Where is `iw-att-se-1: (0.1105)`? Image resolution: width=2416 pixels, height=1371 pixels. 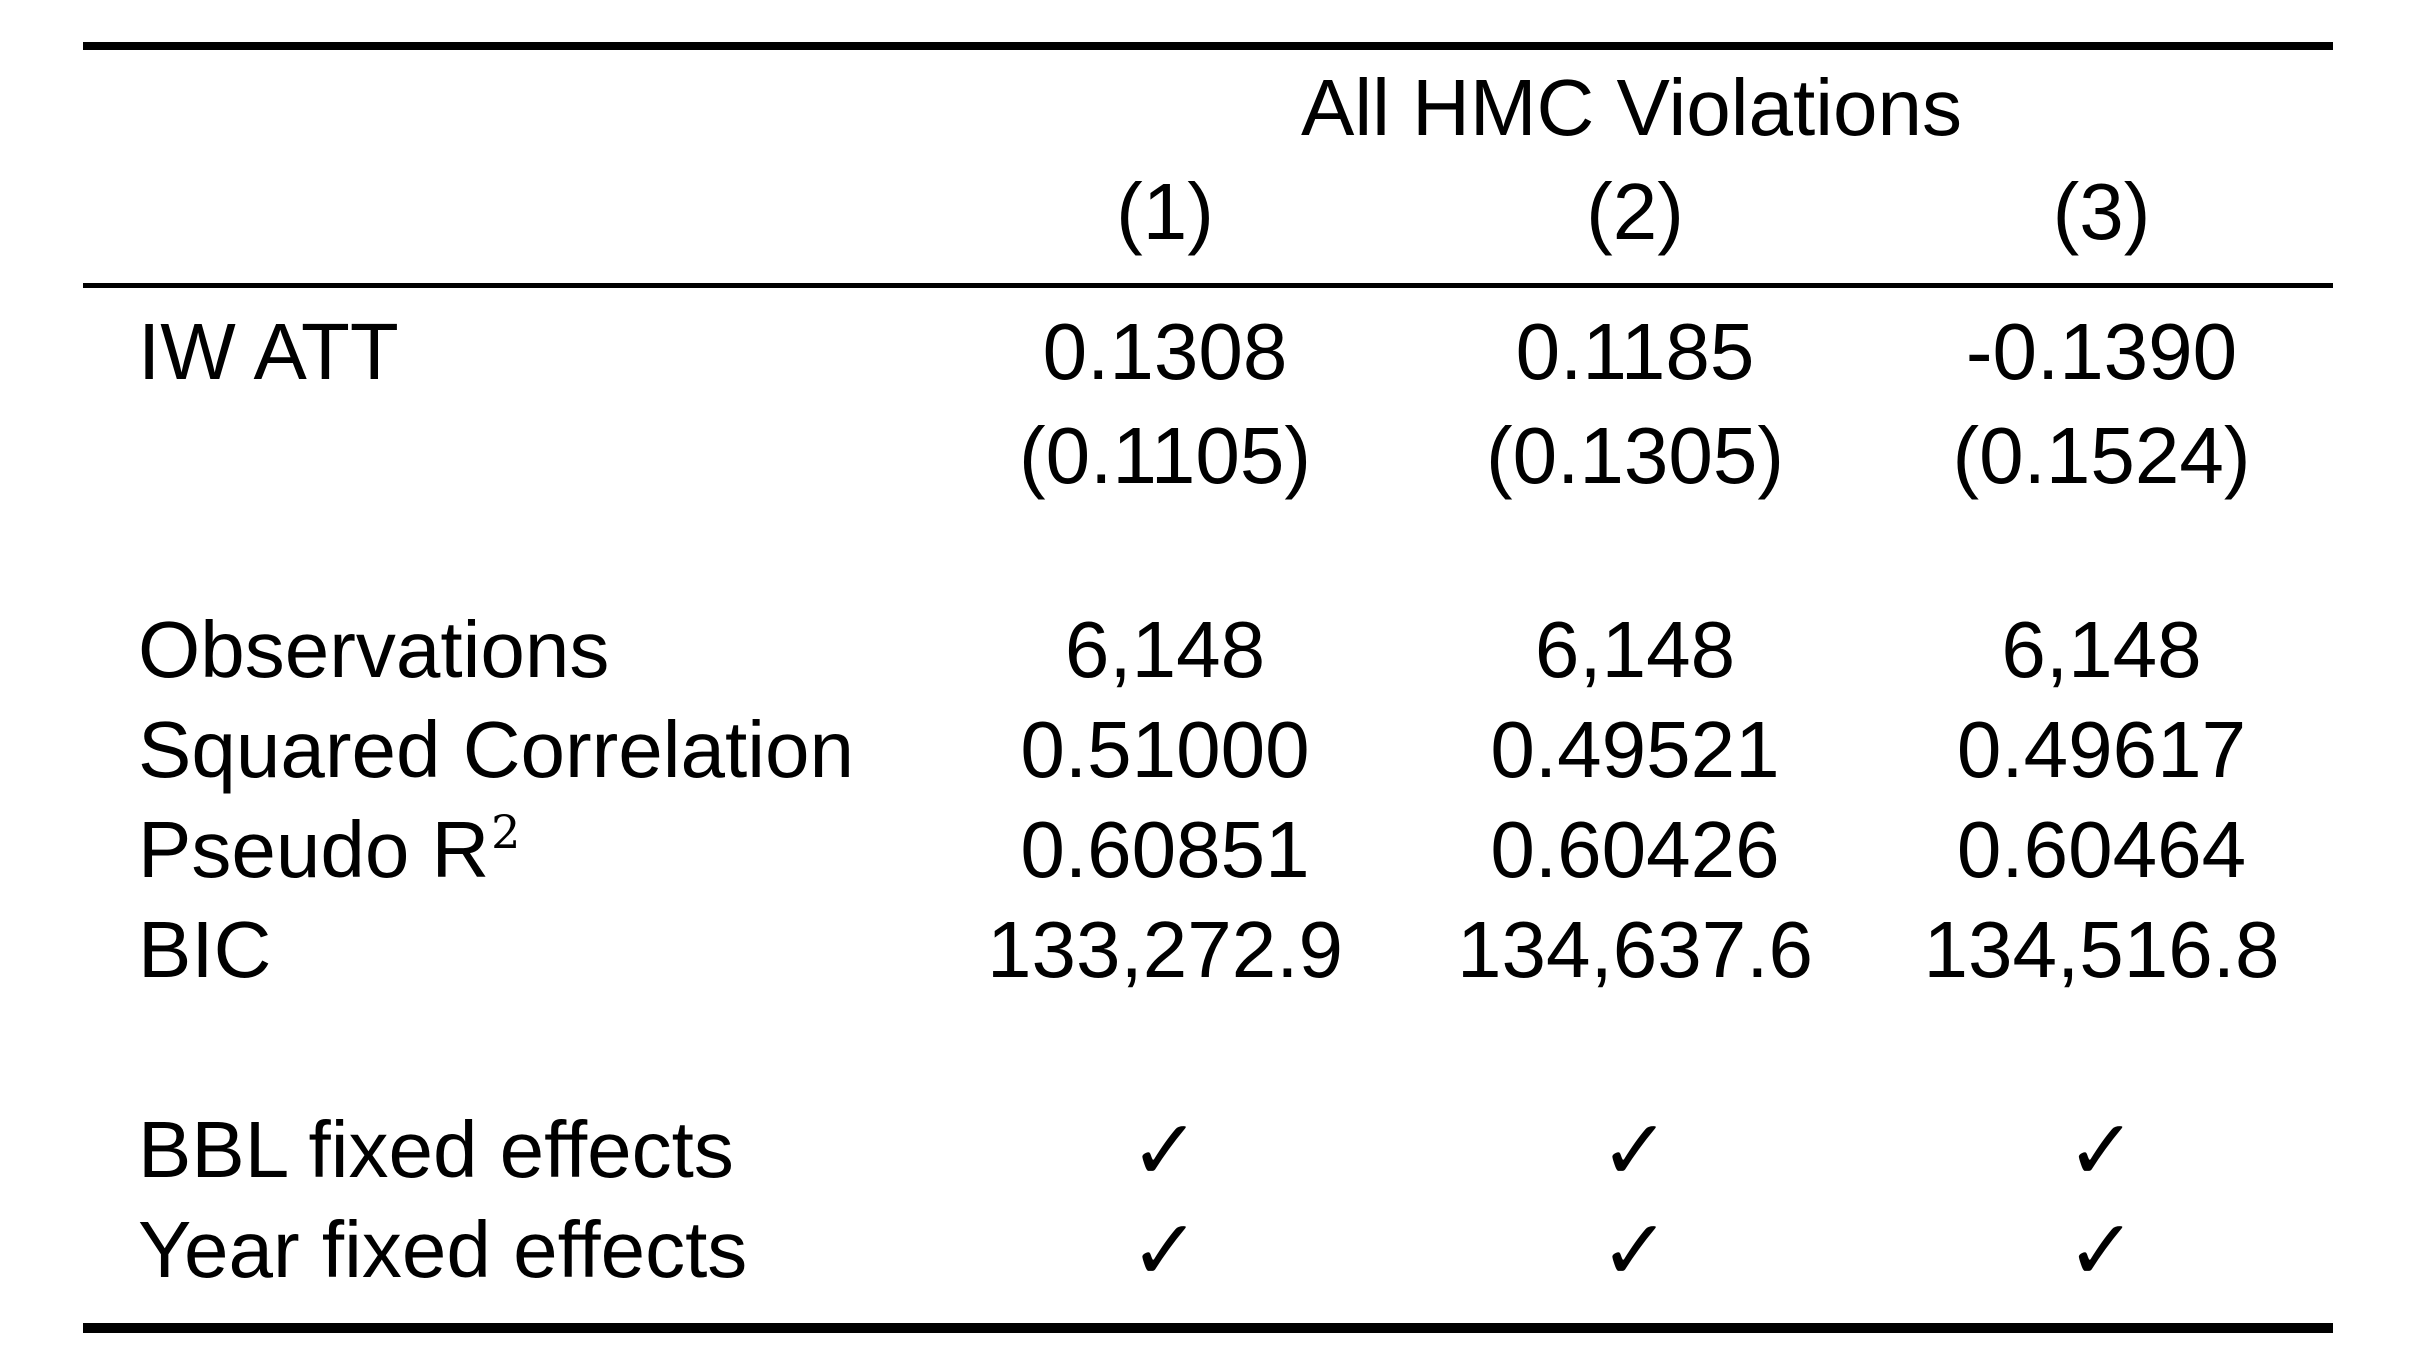
iw-att-se-1: (0.1105) is located at coordinates (1165, 455).